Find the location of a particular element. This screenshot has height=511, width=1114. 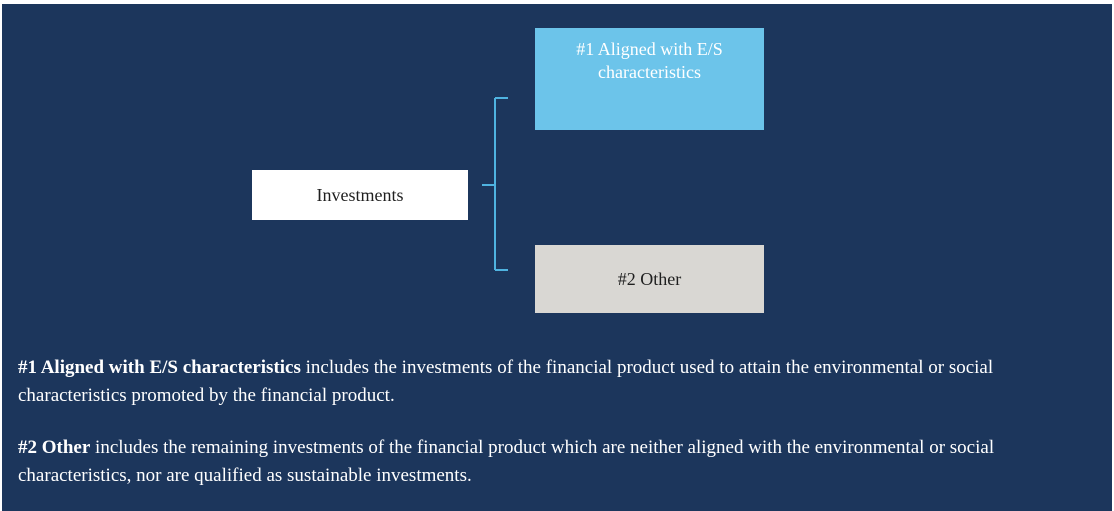

node-investments: Investments is located at coordinates (360, 195).